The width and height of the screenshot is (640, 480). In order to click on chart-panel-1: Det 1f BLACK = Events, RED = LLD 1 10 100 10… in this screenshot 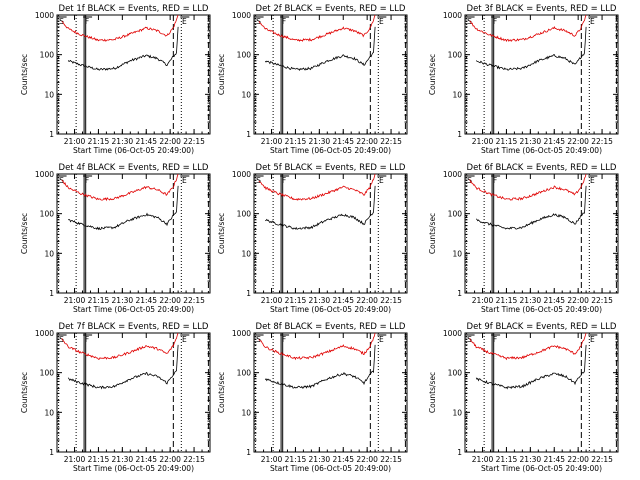, I will do `click(115, 79)`.